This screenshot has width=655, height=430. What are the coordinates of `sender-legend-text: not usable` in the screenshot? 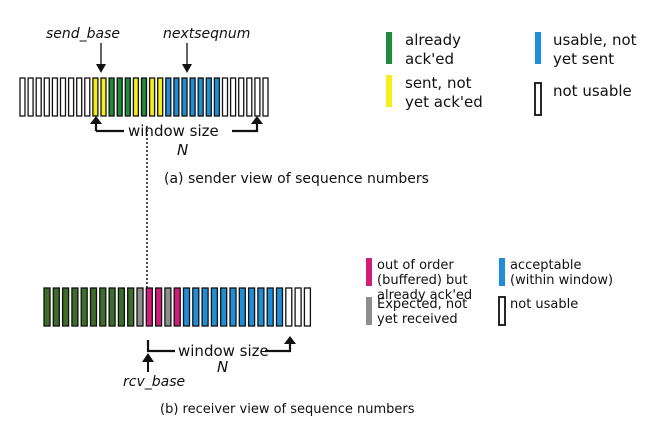 It's located at (592, 91).